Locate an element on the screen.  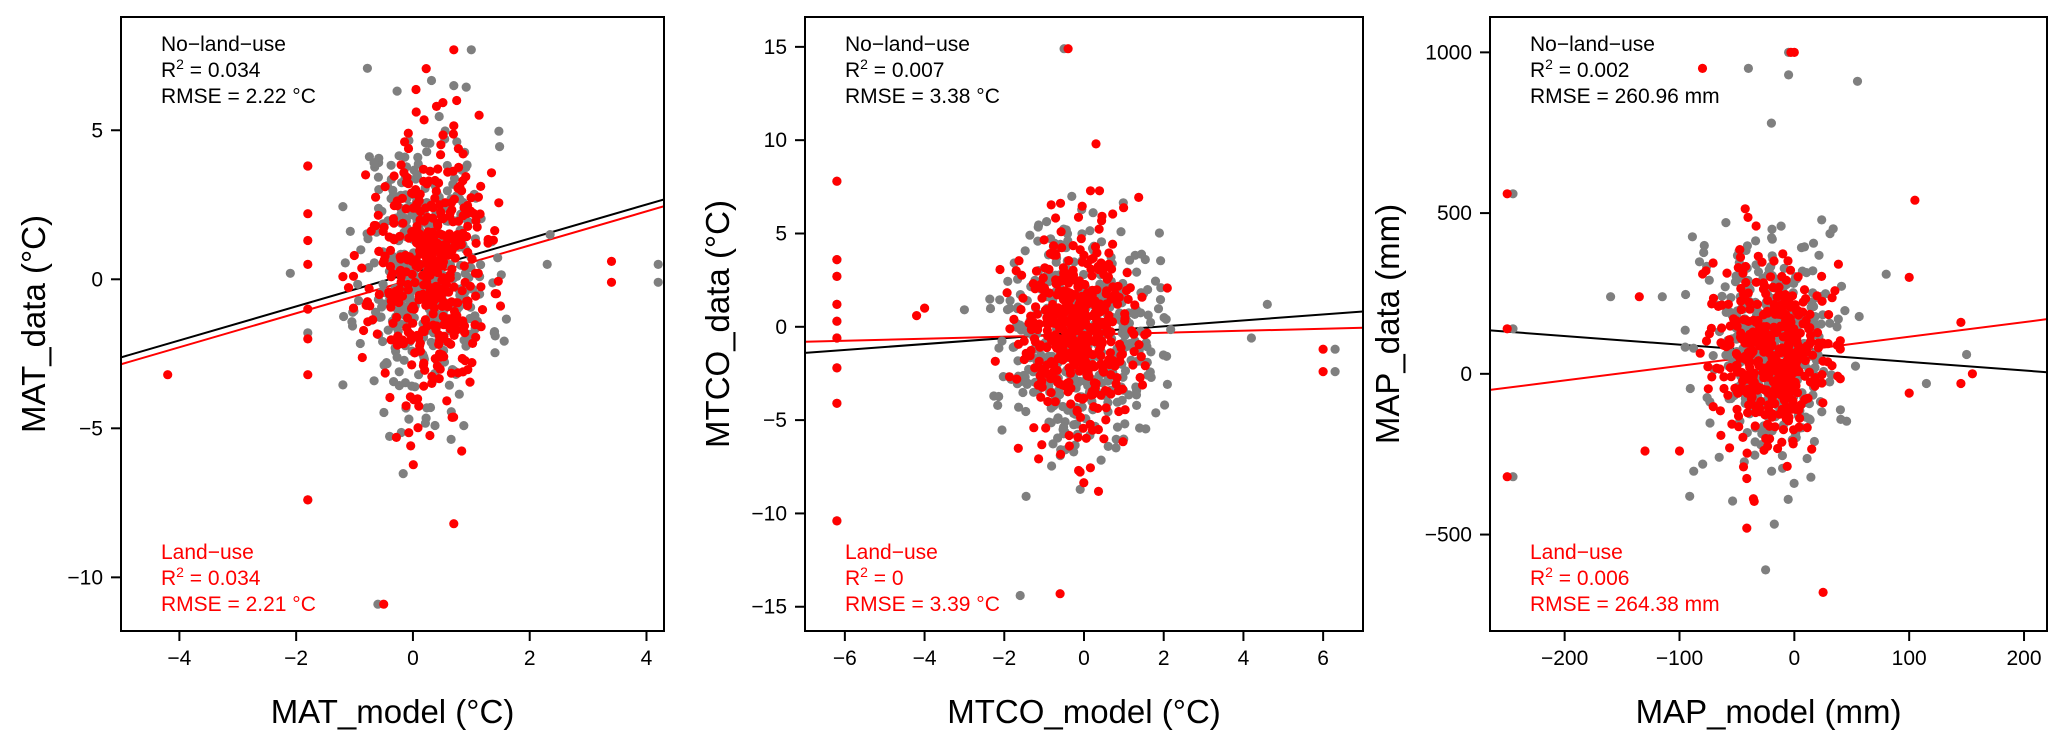
x-tick-label: 0 is located at coordinates (413, 658).